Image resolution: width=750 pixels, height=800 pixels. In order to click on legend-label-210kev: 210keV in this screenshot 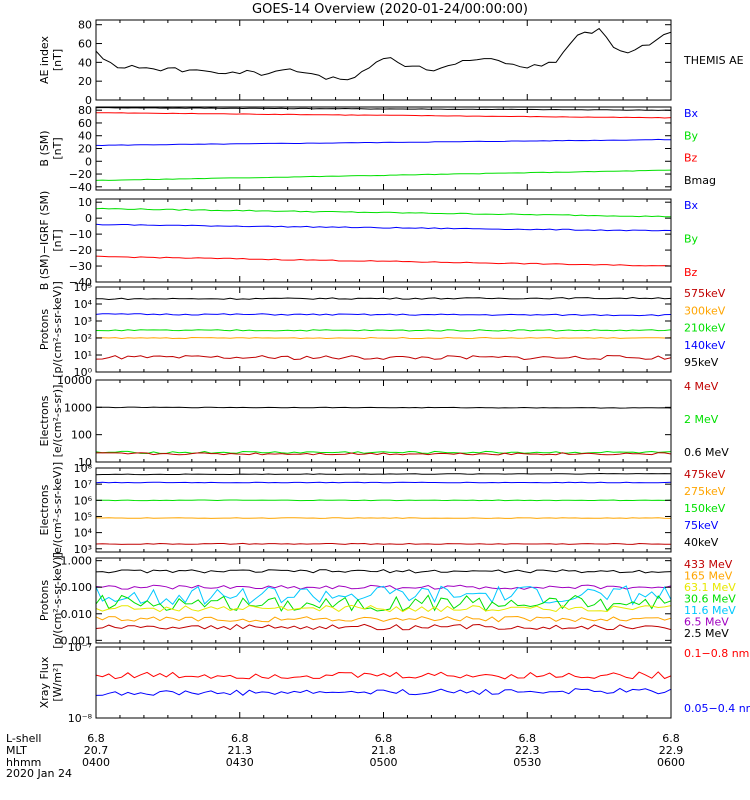, I will do `click(705, 328)`.